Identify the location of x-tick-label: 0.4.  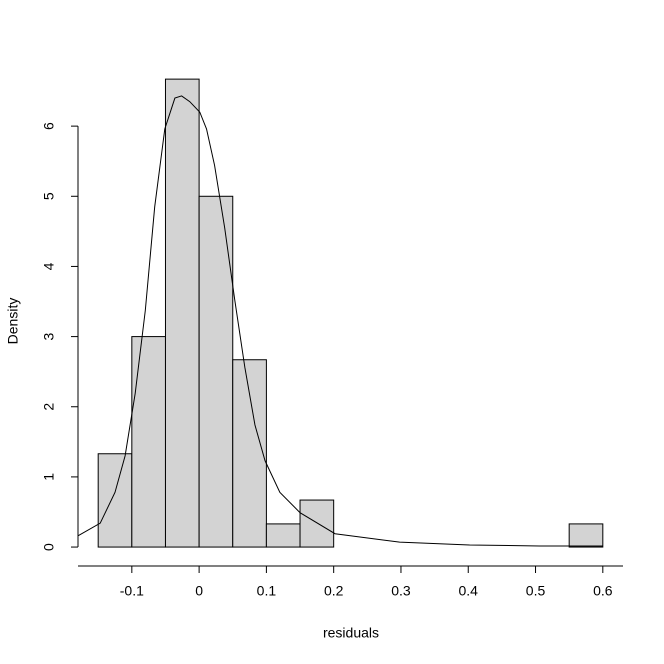
(469, 591).